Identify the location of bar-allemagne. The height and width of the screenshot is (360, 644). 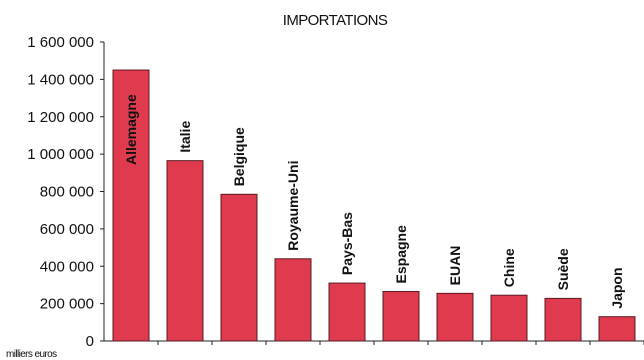
(131, 205).